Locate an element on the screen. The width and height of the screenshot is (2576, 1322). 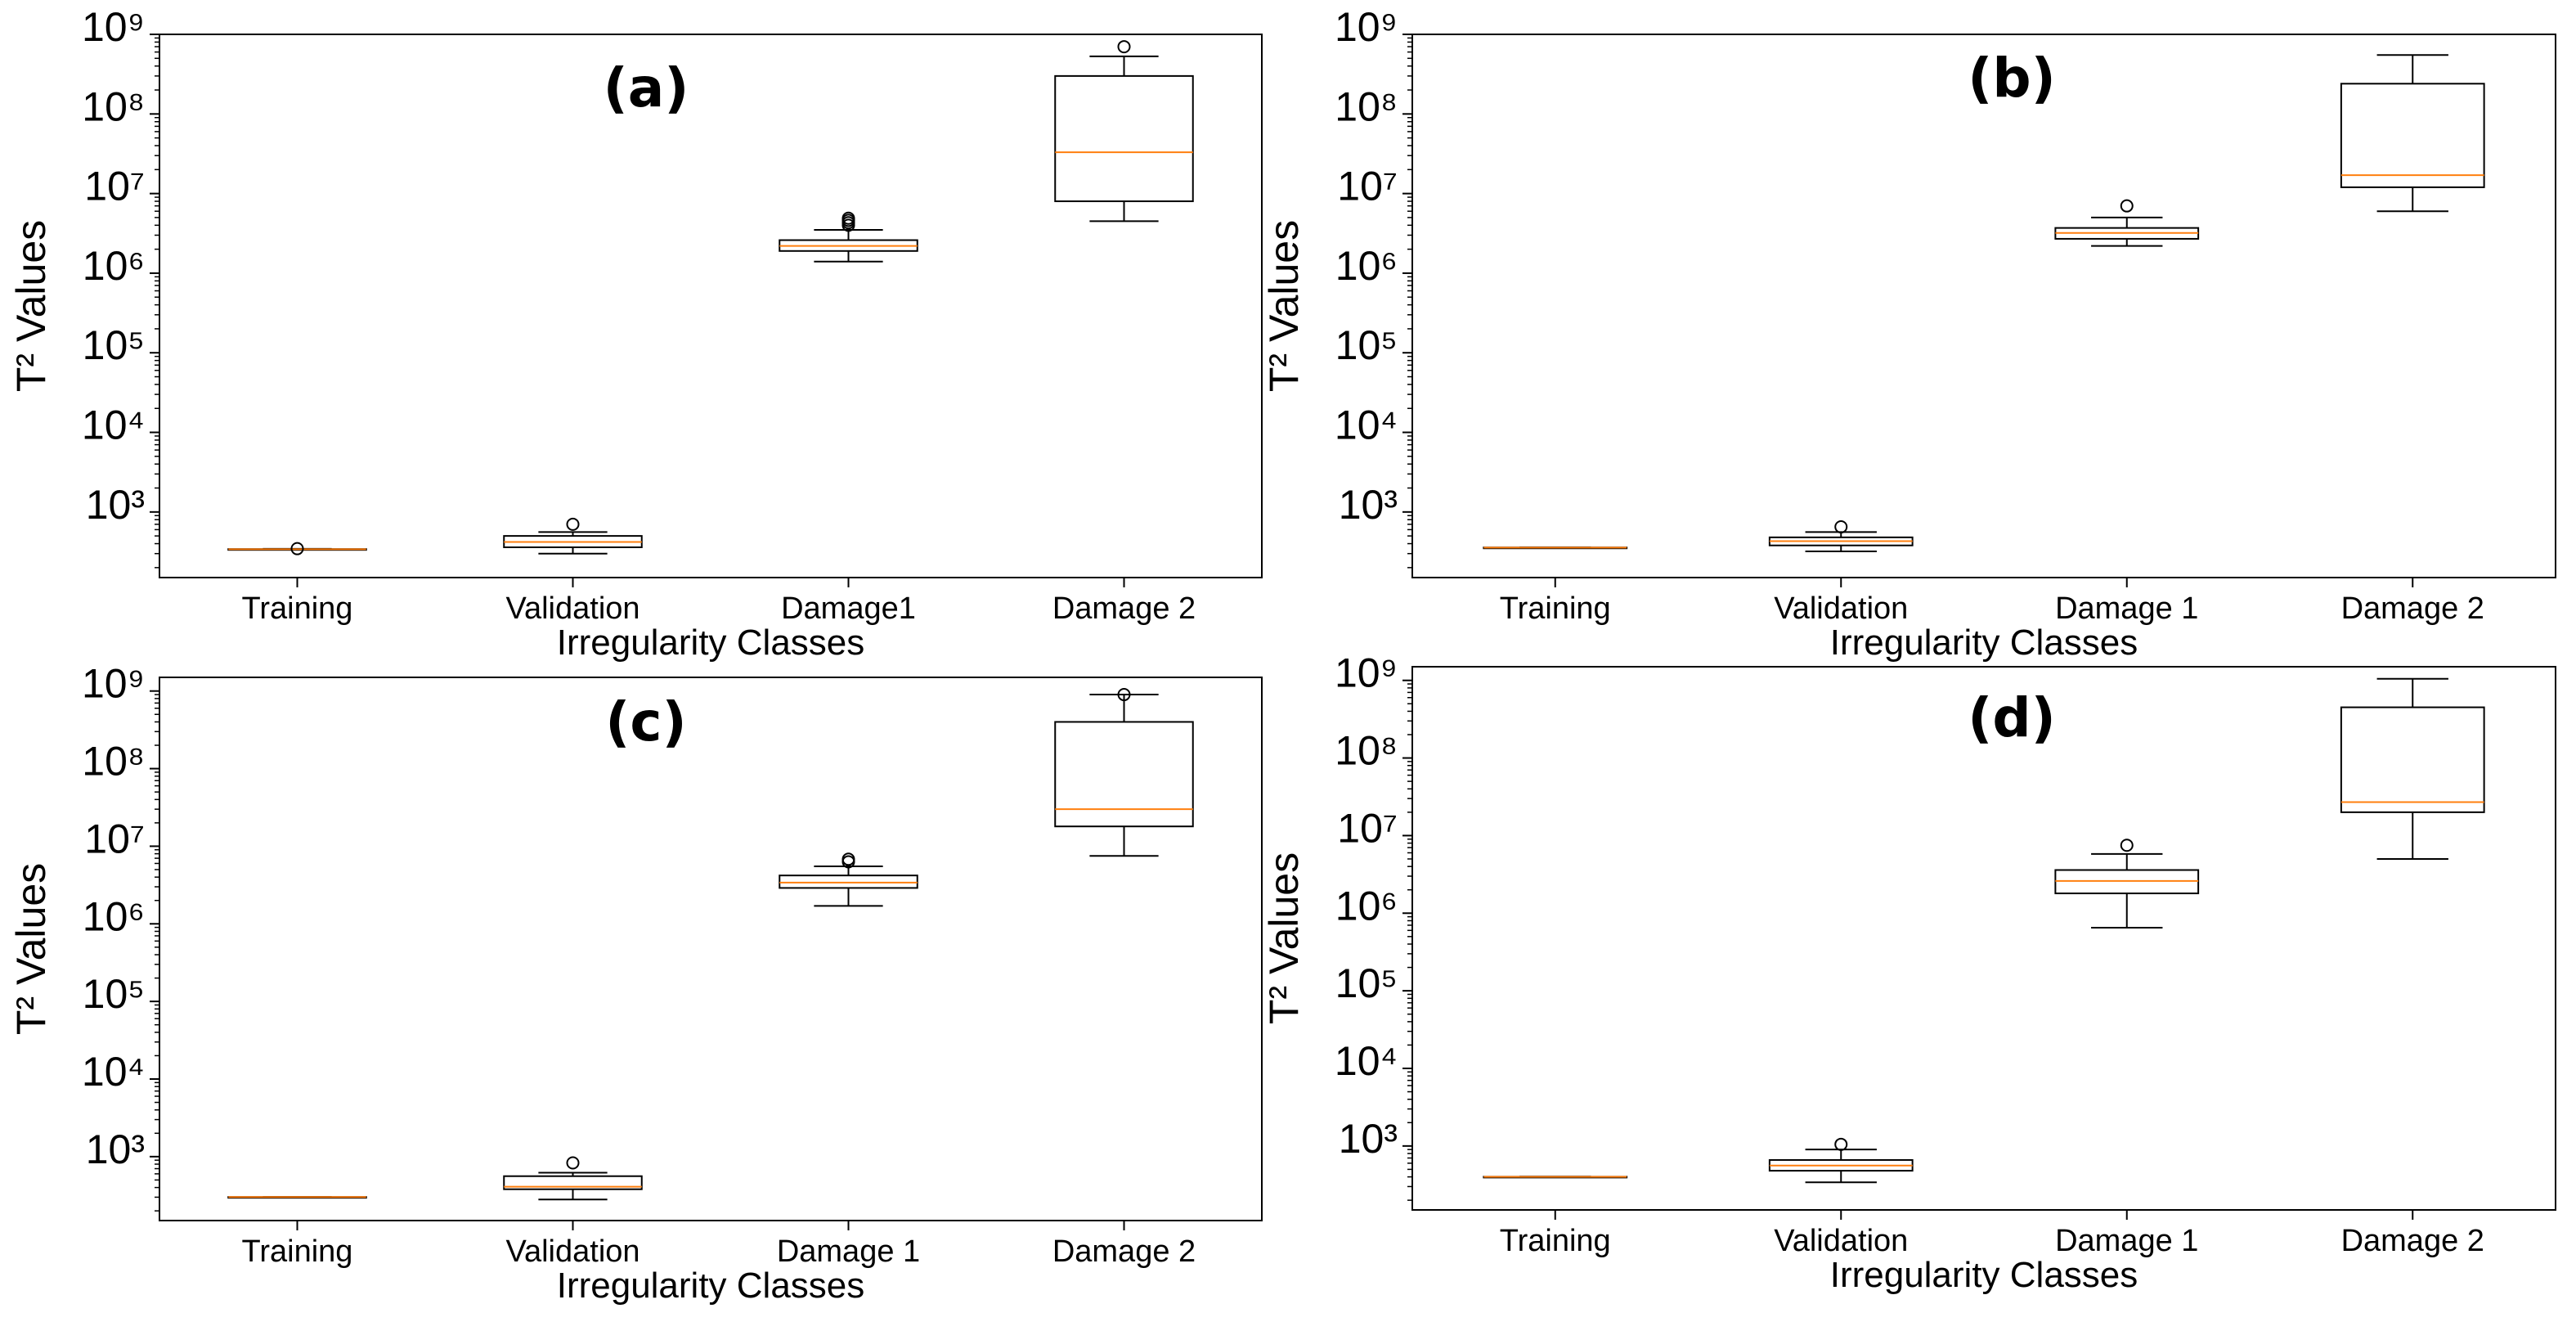
panel-label: (d) is located at coordinates (2012, 717).